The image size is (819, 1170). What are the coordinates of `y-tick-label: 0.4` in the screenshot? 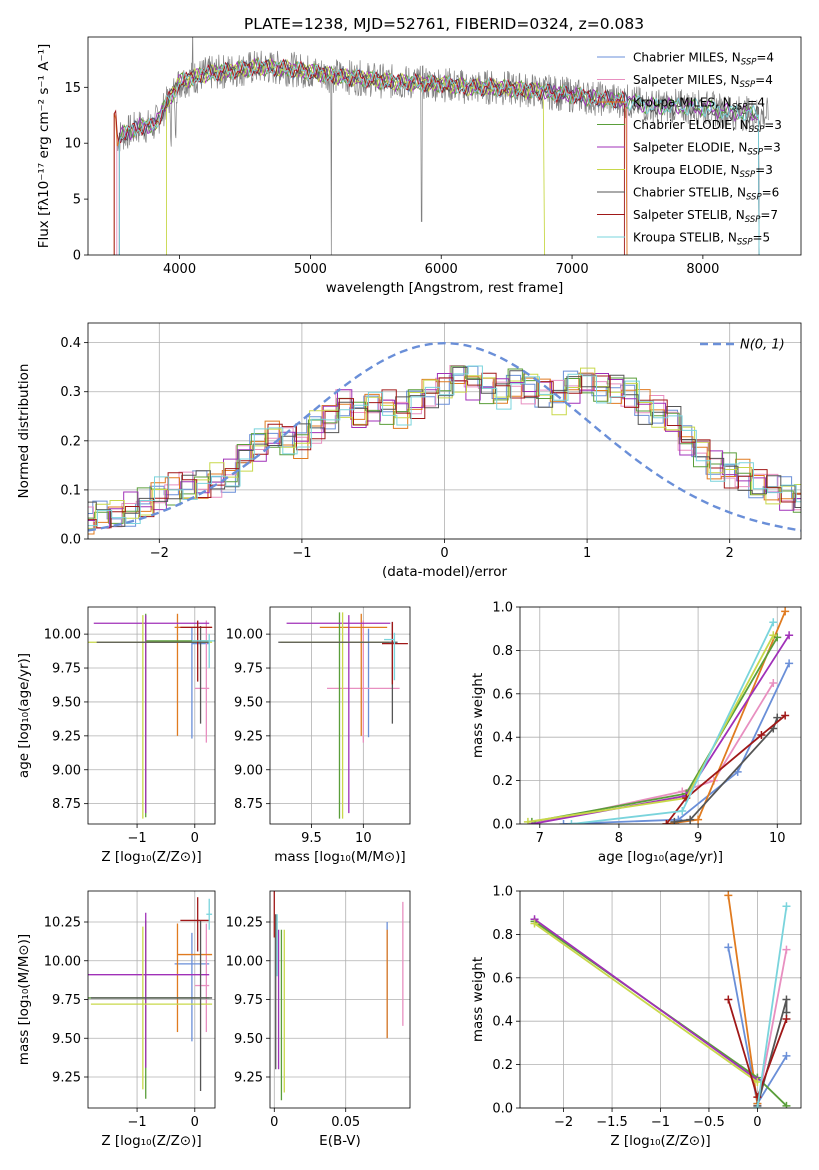 It's located at (70, 343).